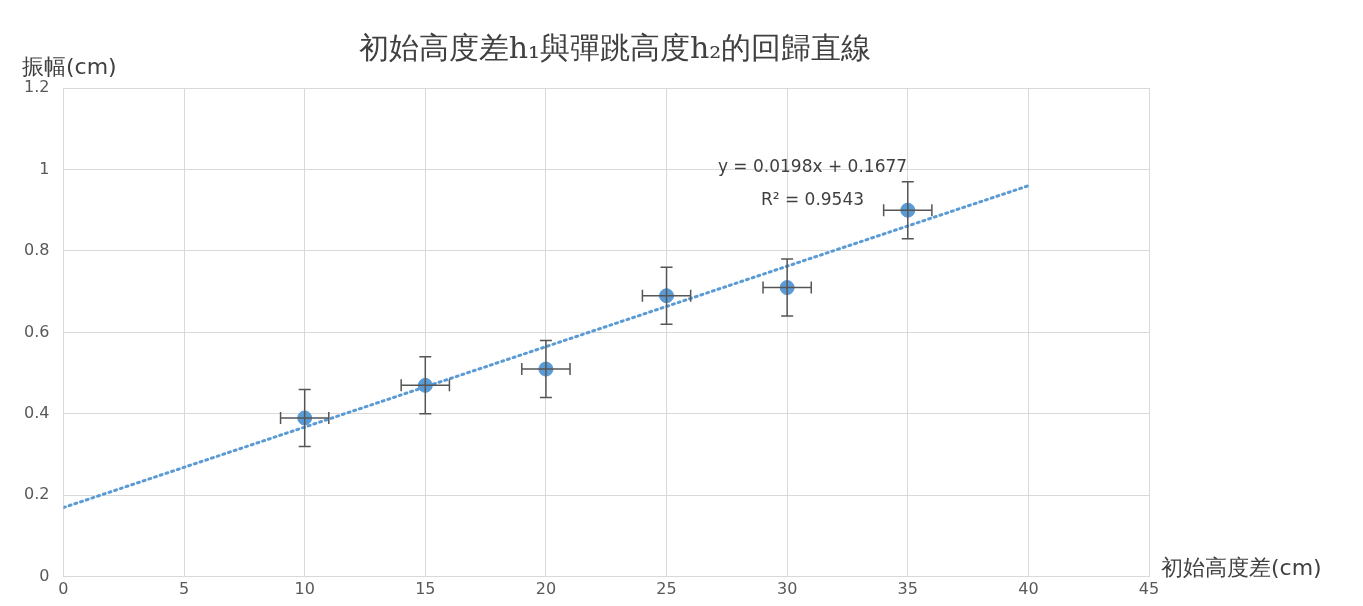 The image size is (1363, 606). I want to click on y-tick-label: 0.2, so click(36, 494).